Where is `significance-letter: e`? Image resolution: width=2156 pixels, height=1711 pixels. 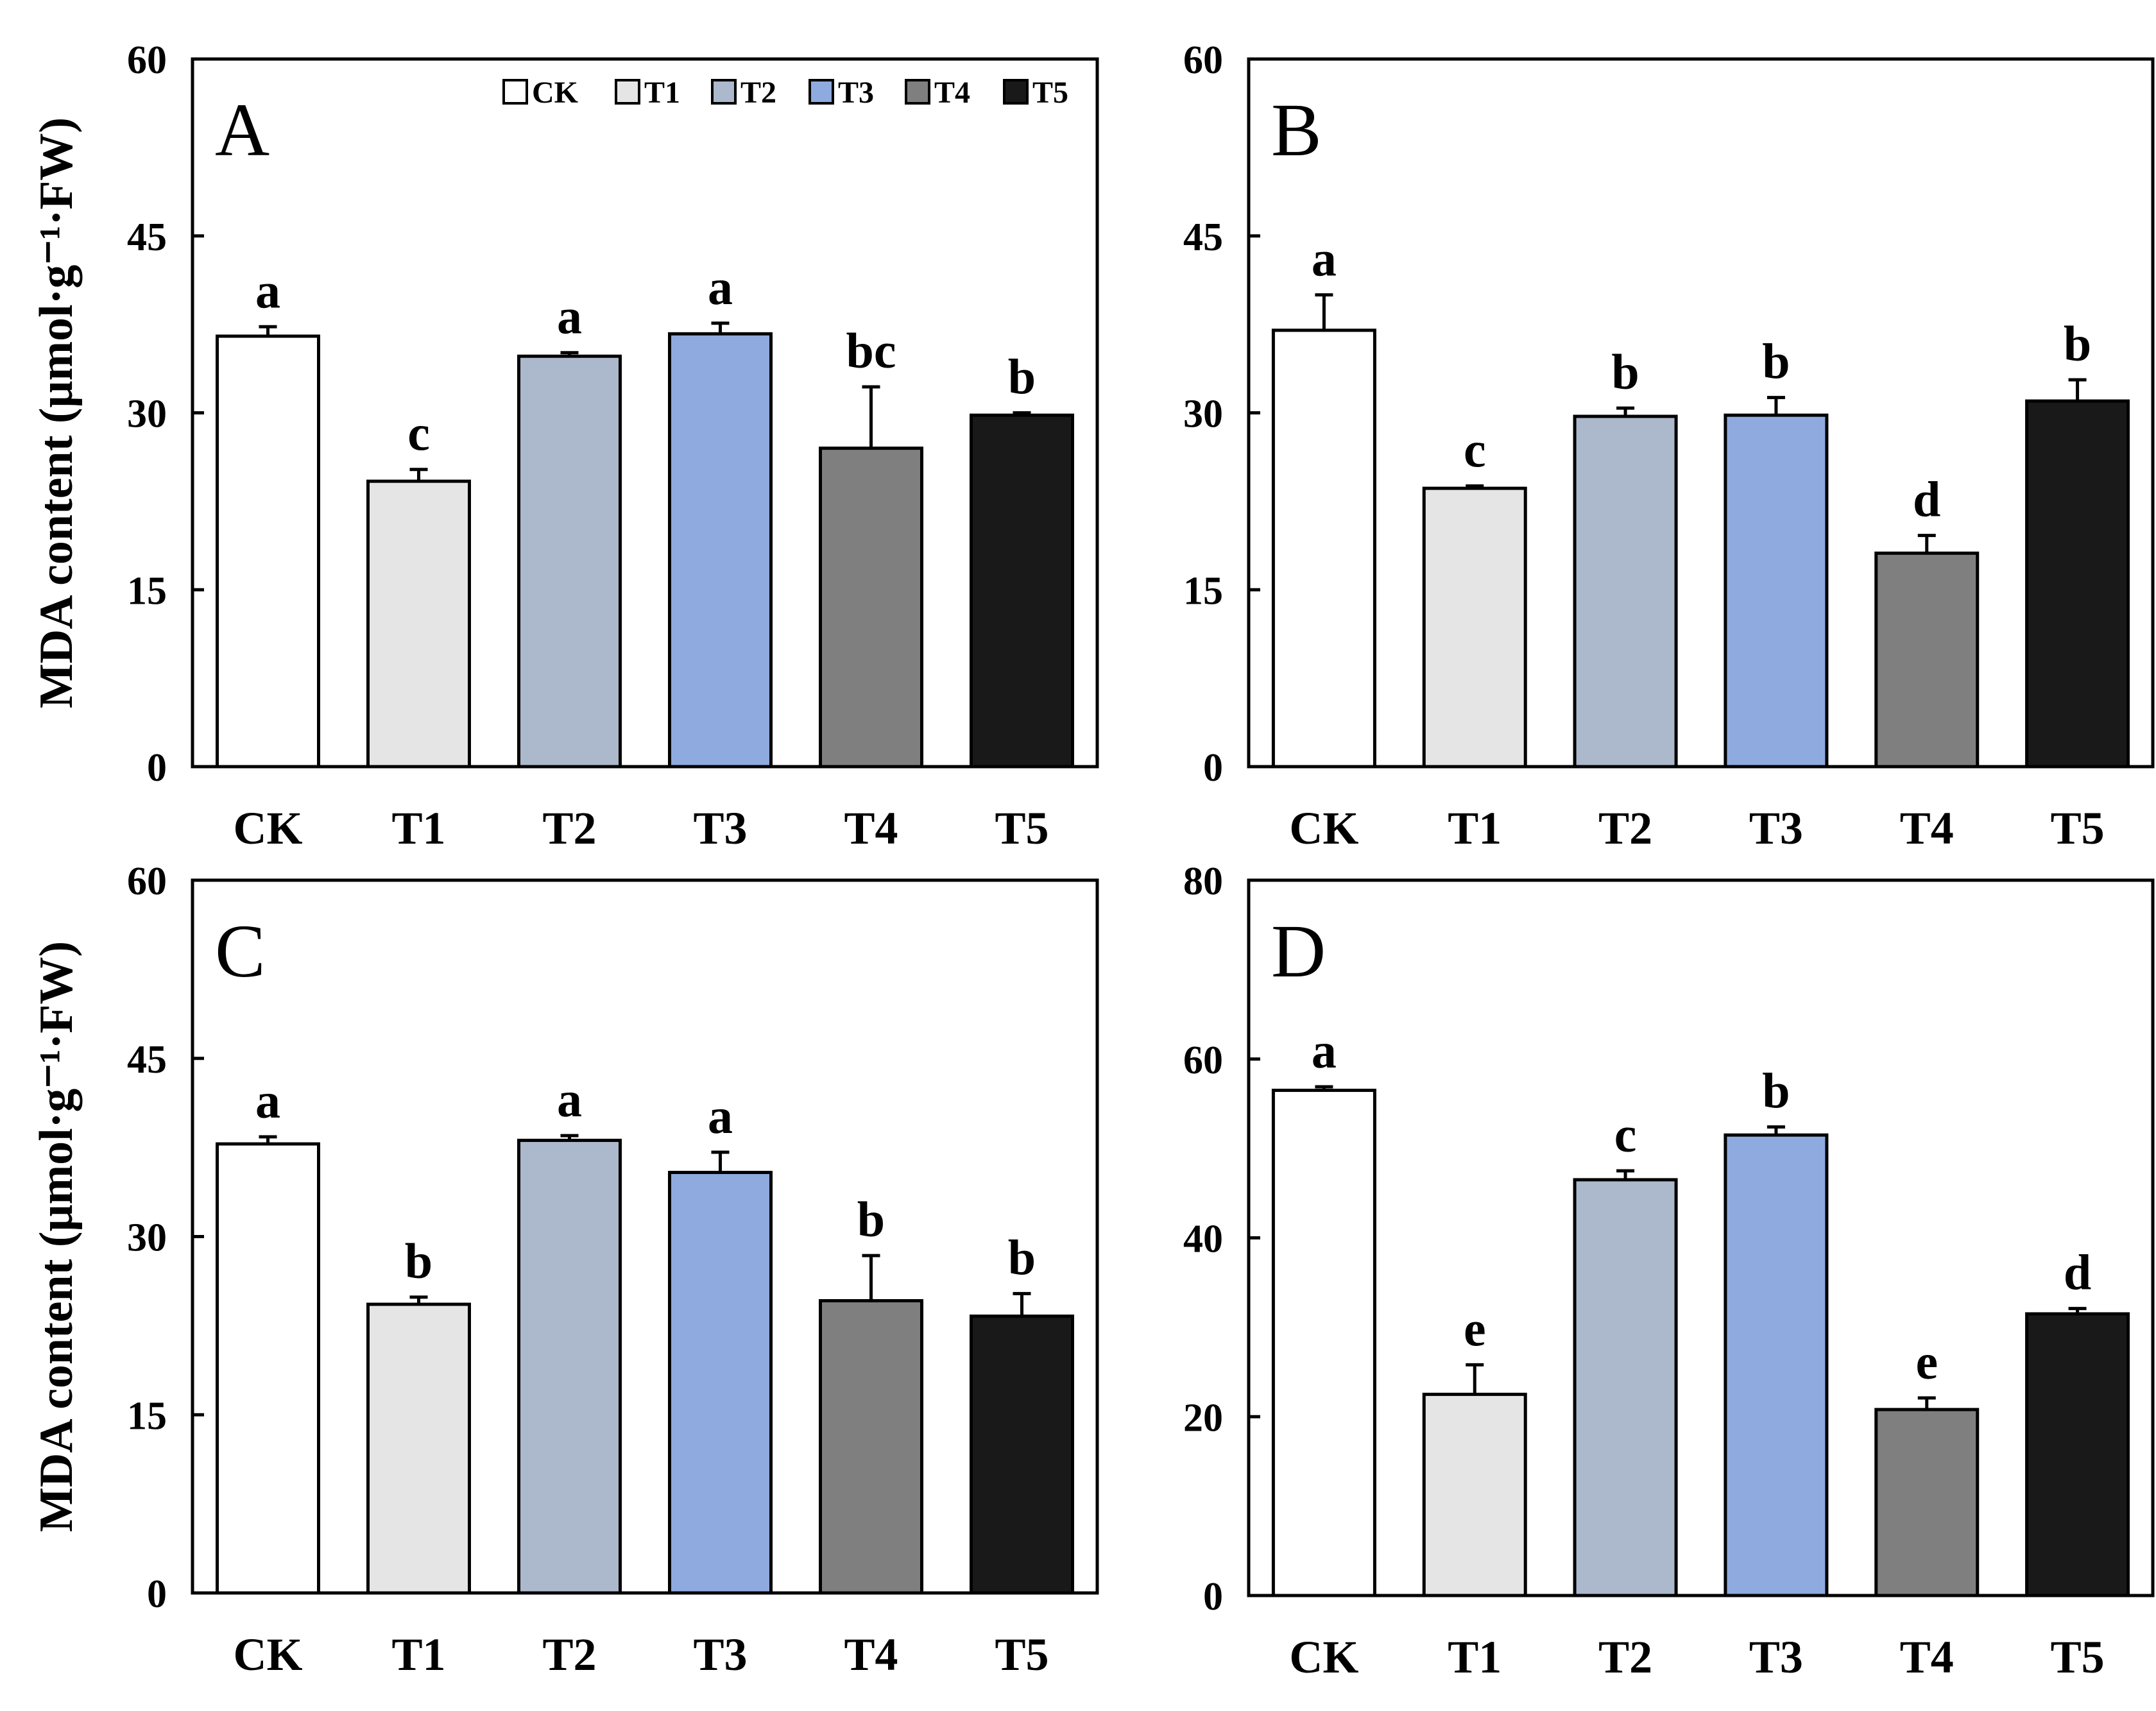 significance-letter: e is located at coordinates (1475, 1328).